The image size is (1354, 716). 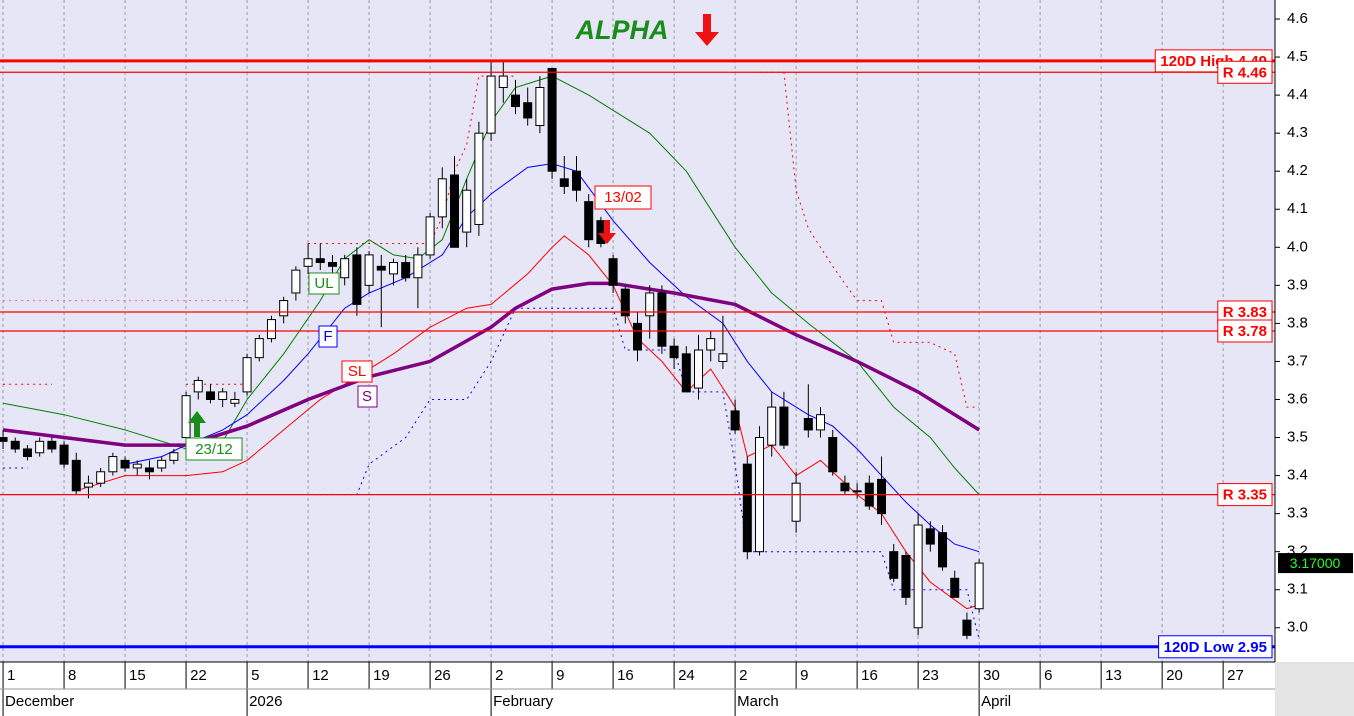 I want to click on y-tick-label: 4.4, so click(x=1297, y=94).